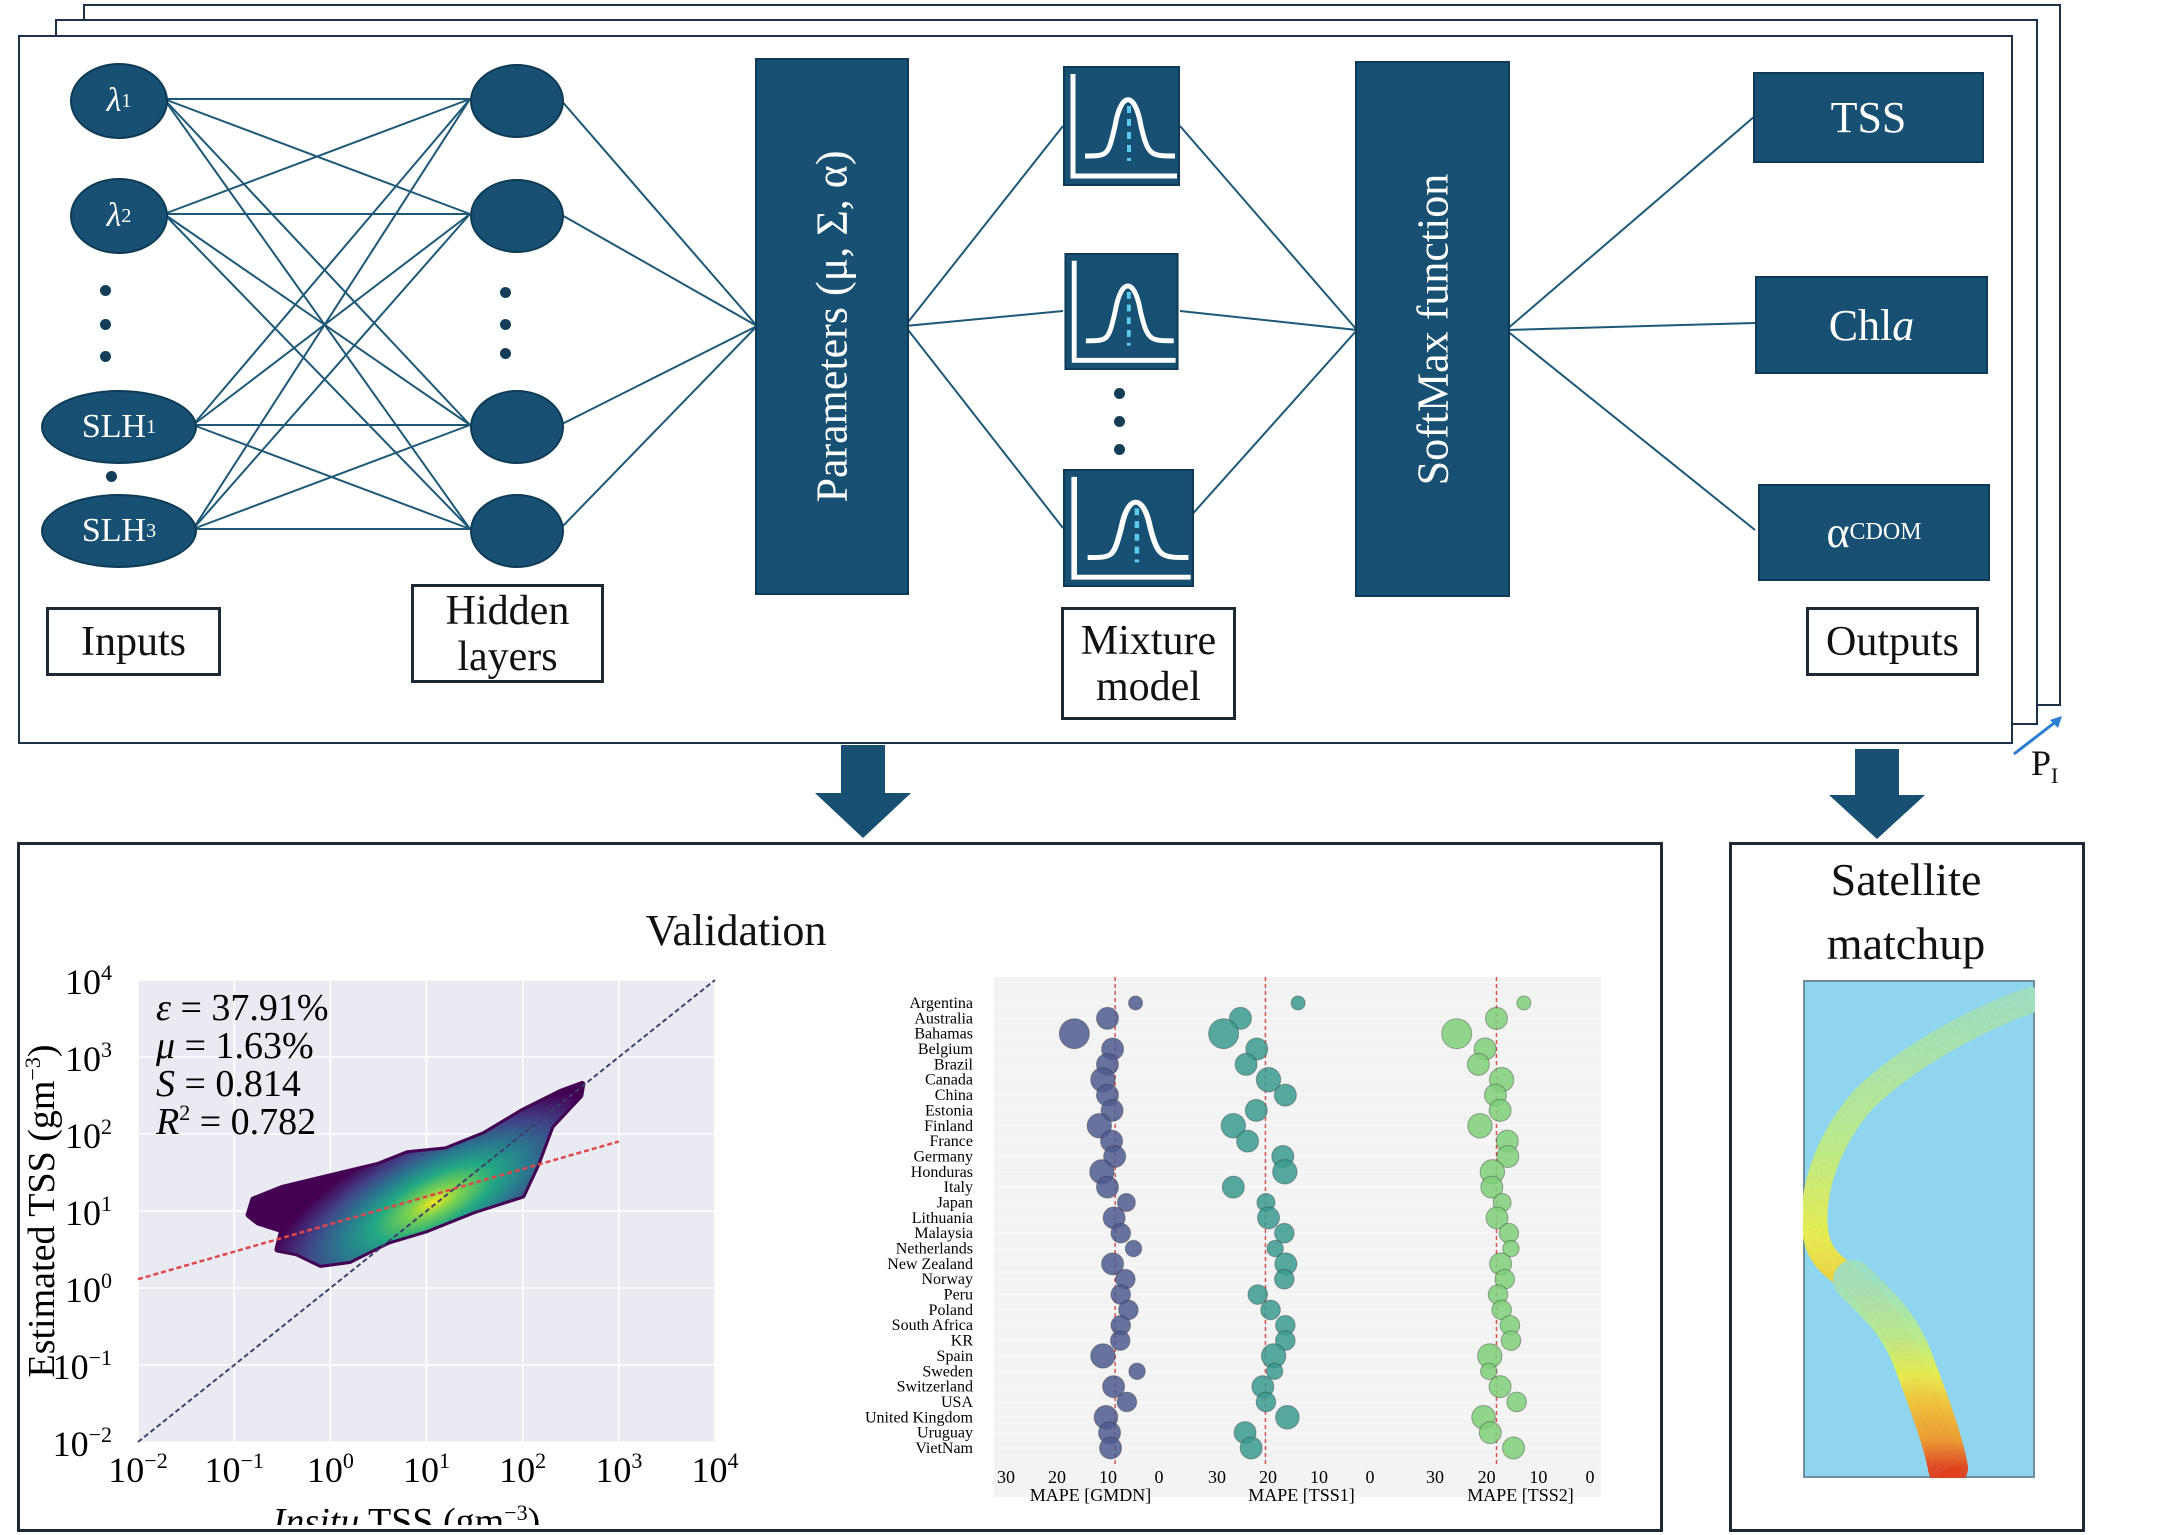 The width and height of the screenshot is (2165, 1535). I want to click on fit-line, so click(378, 1210).